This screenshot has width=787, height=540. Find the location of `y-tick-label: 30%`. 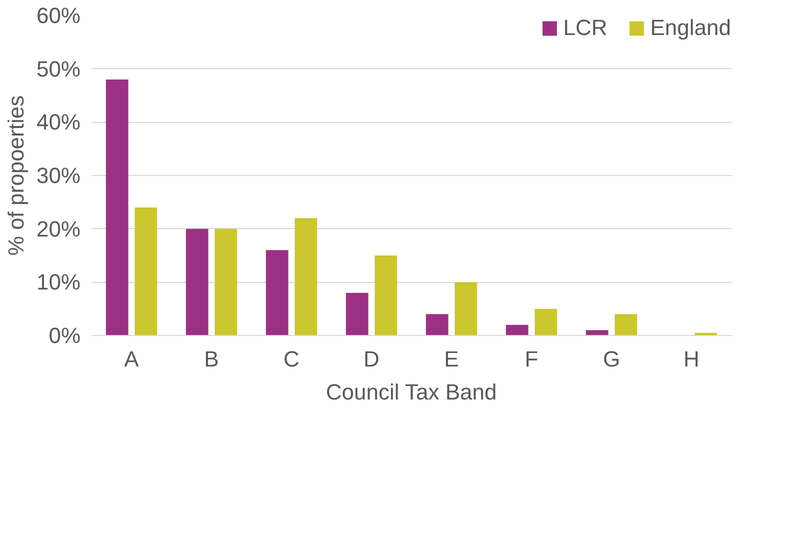

y-tick-label: 30% is located at coordinates (58, 175).